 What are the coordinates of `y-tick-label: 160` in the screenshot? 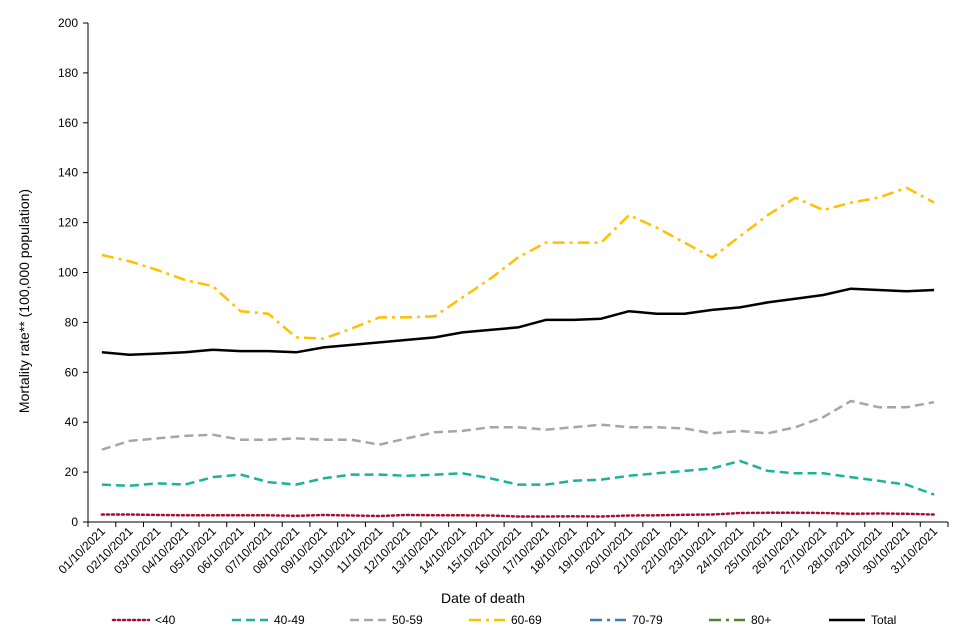 It's located at (68, 123).